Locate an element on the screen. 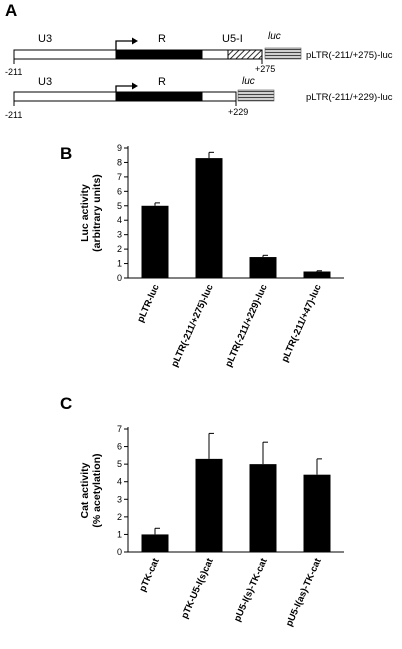 This screenshot has height=649, width=402. luc-label-2: luc is located at coordinates (248, 81).